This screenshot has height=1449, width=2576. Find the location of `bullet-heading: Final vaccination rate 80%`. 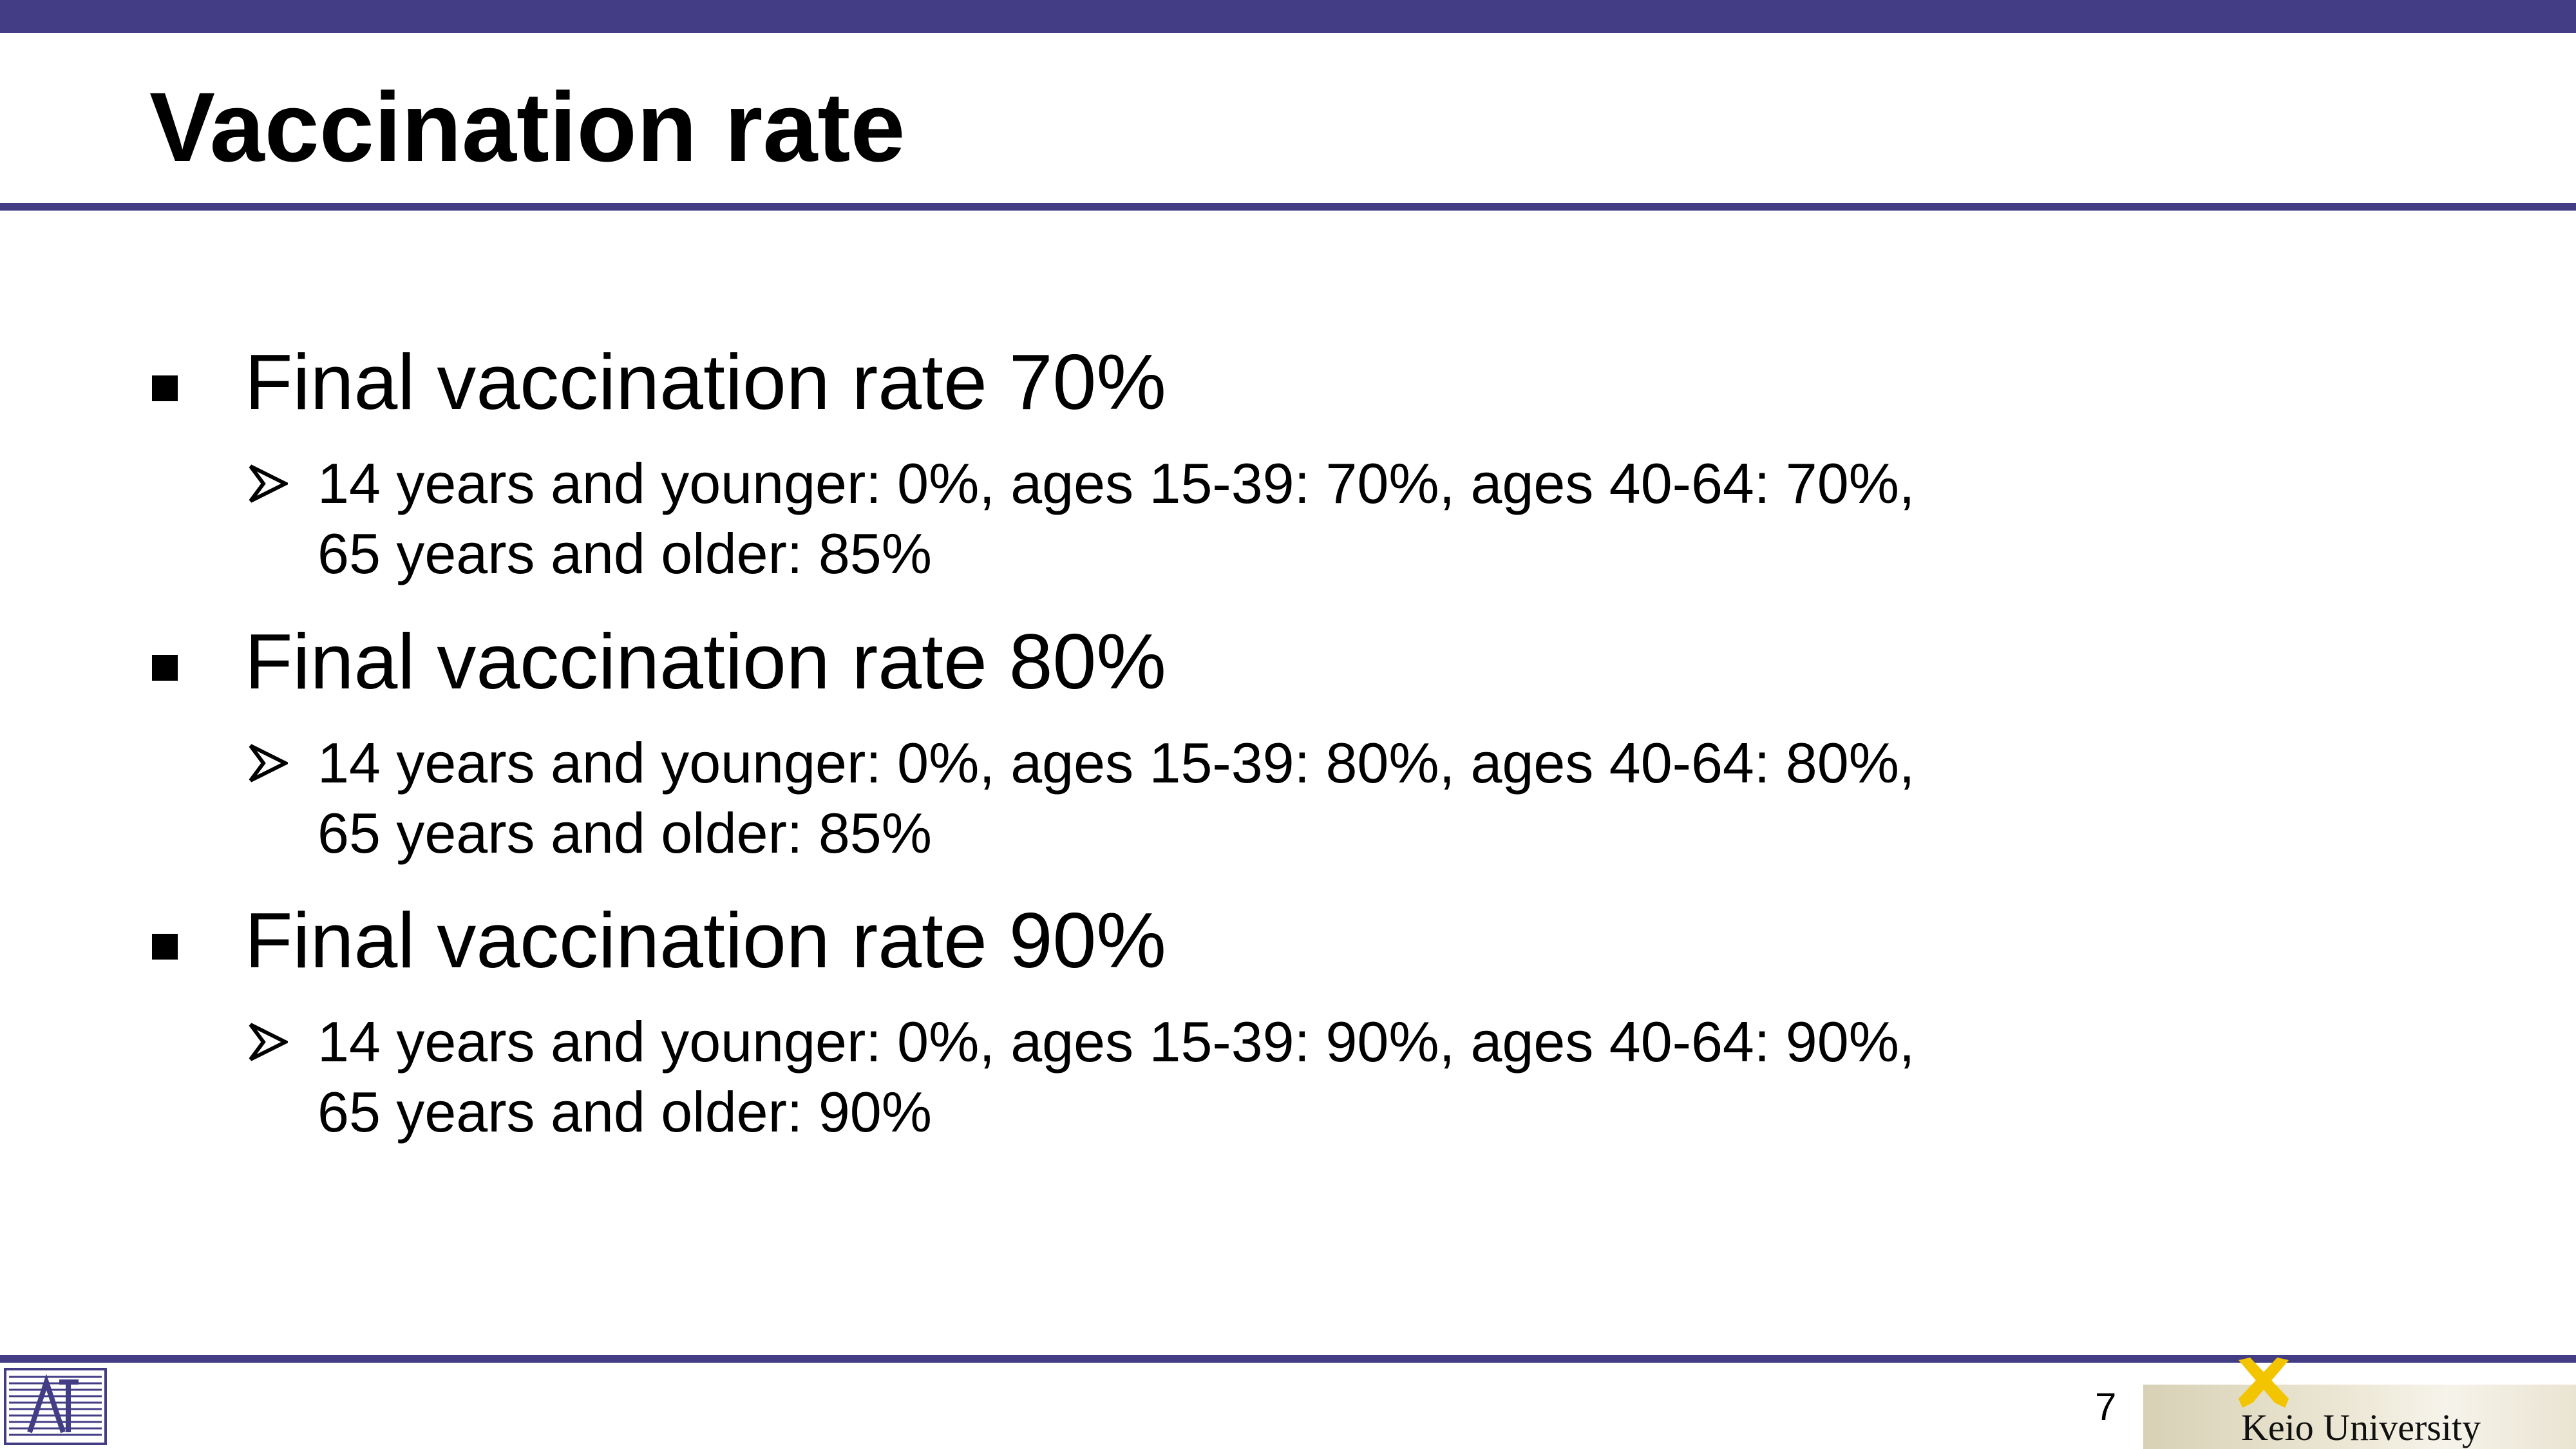

bullet-heading: Final vaccination rate 80% is located at coordinates (706, 661).